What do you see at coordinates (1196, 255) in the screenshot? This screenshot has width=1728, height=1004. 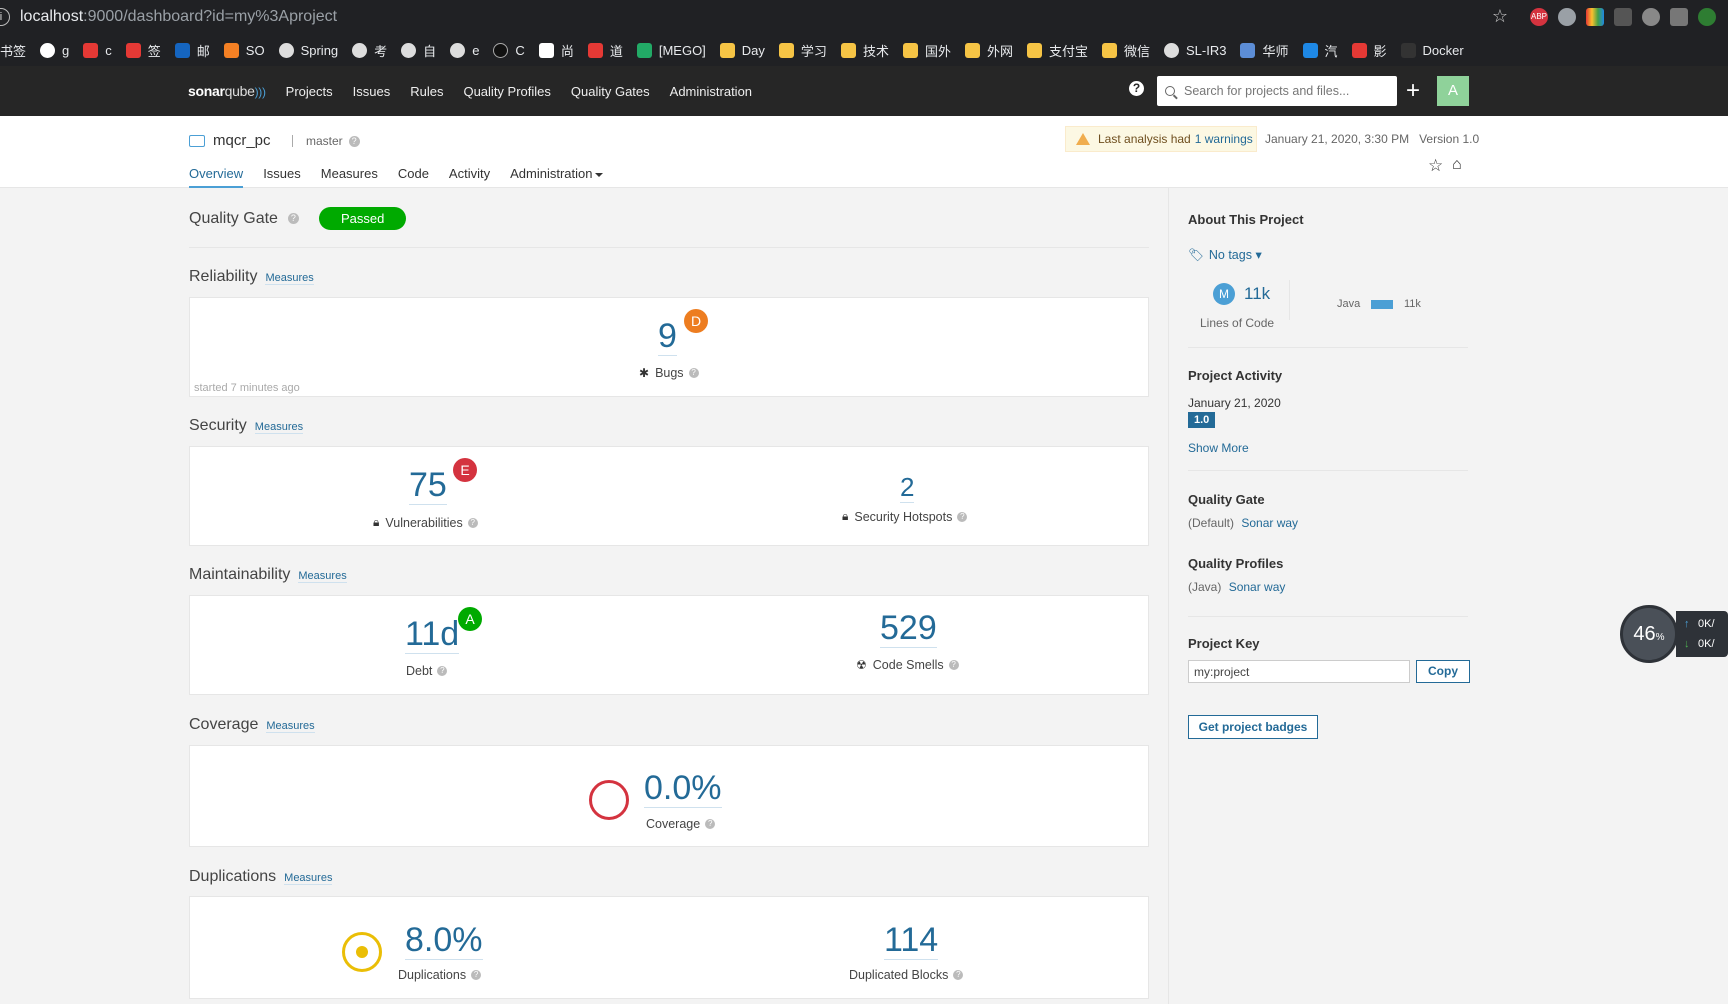 I see `tag-icon: 🏷︎` at bounding box center [1196, 255].